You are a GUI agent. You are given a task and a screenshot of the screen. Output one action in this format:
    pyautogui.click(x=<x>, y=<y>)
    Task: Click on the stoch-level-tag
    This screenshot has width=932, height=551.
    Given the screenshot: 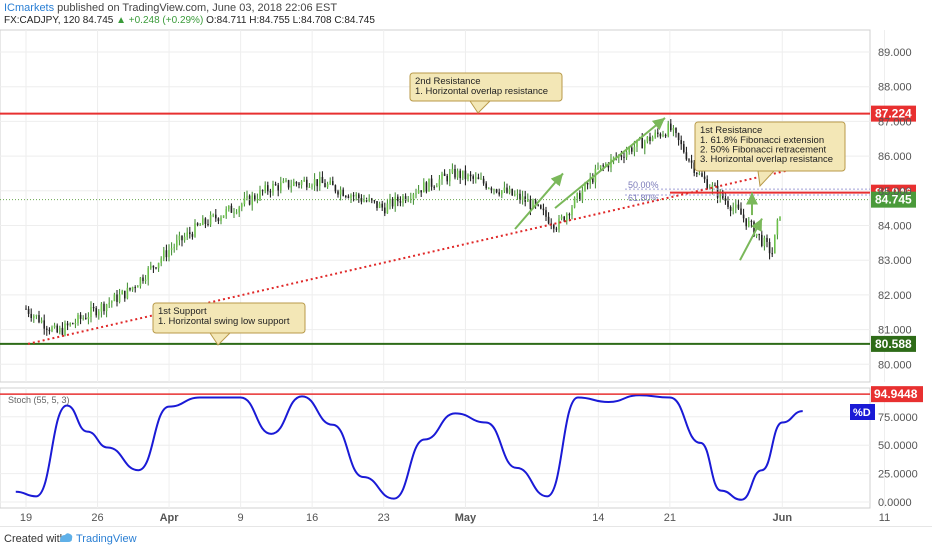 What is the action you would take?
    pyautogui.click(x=897, y=394)
    